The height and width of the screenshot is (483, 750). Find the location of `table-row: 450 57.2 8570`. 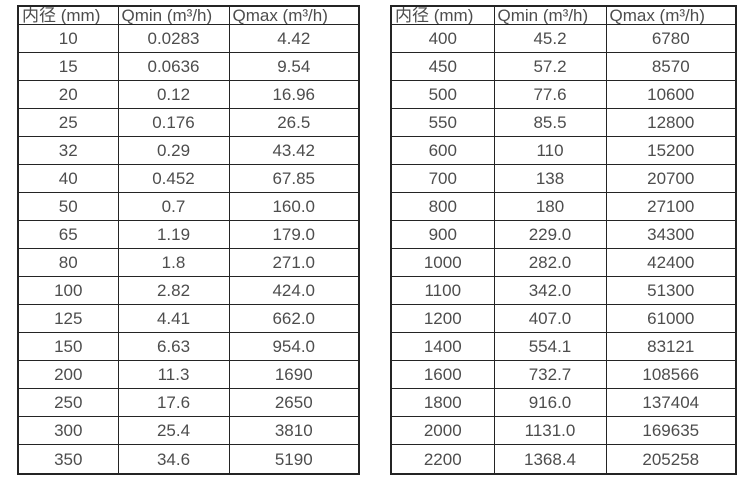

table-row: 450 57.2 8570 is located at coordinates (563, 67).